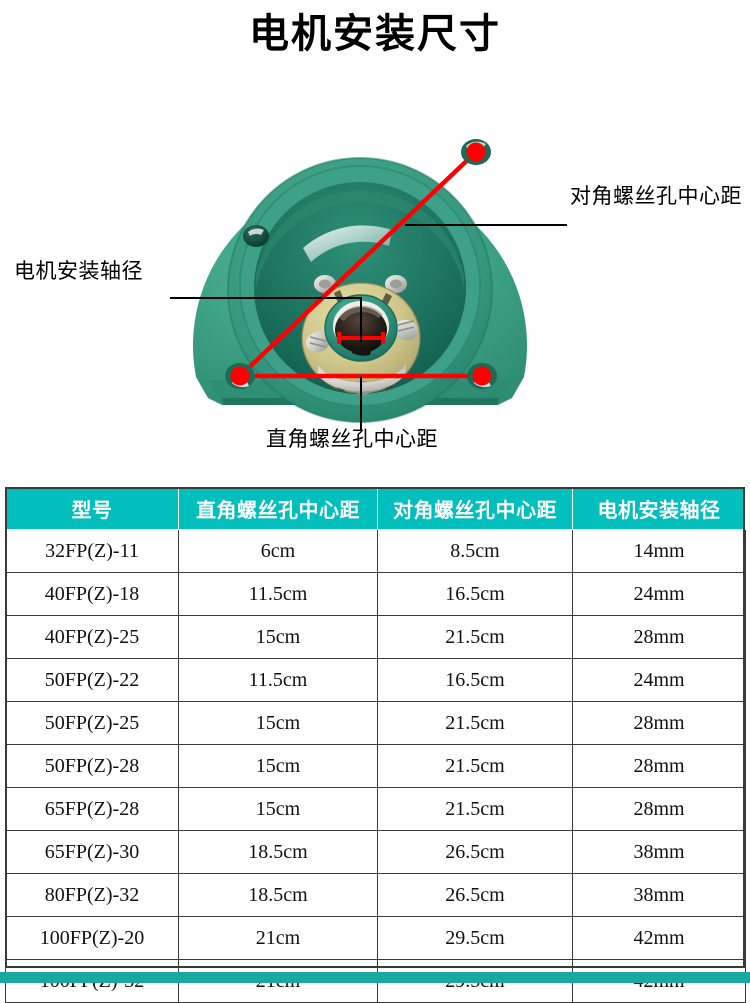 This screenshot has width=750, height=1003. I want to click on bowl-highlight, so click(347, 243).